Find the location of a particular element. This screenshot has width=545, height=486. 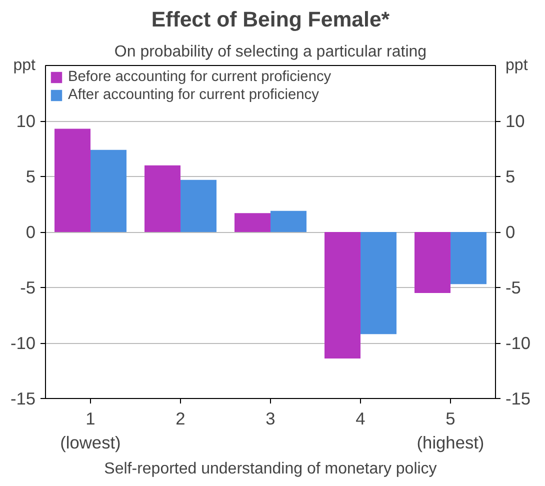

legend-label: Before accounting for current proficiency is located at coordinates (200, 77).